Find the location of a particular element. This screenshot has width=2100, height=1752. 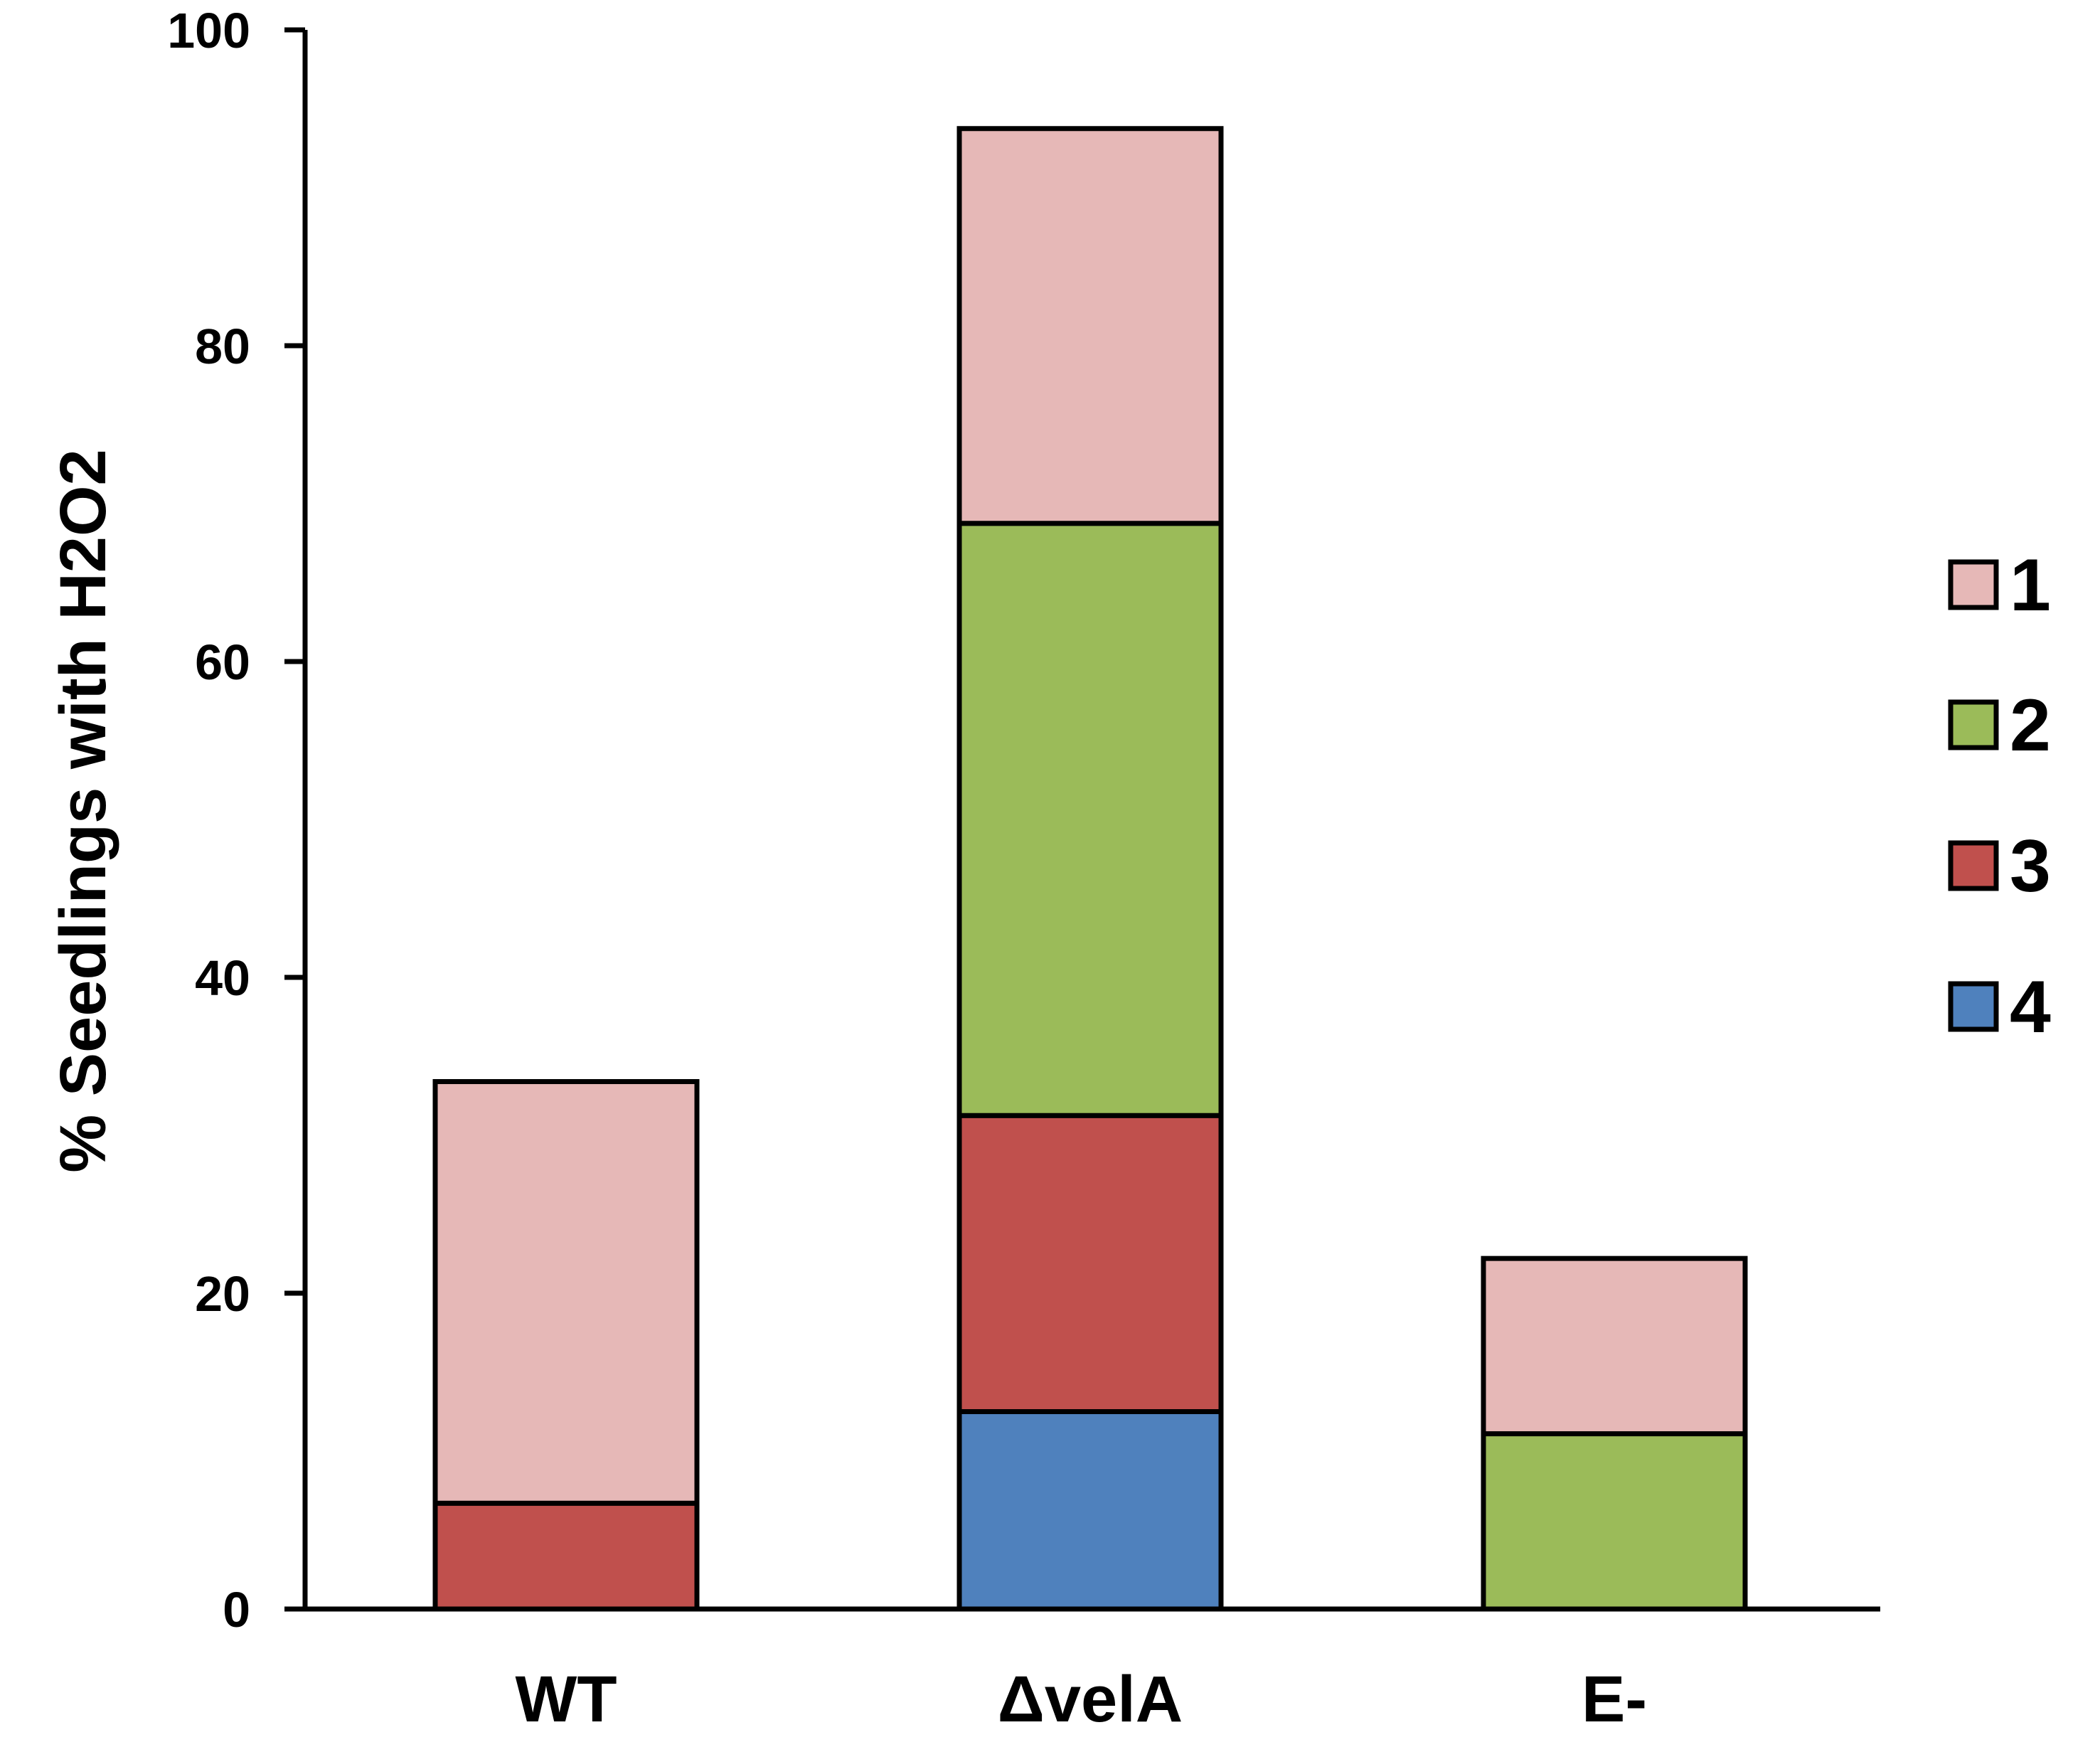

x-tick-labels-group: WT ΔvelA E- is located at coordinates (1081, 1699).